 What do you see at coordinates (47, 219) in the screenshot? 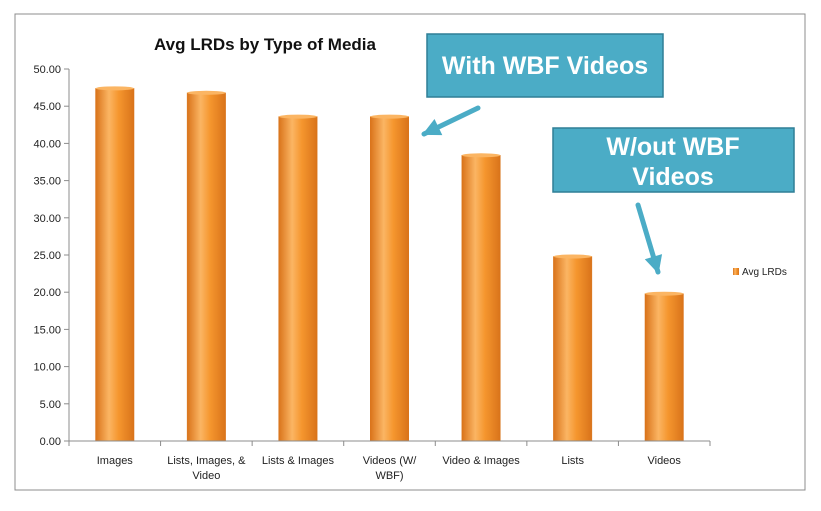
I see `y-tick-label: 30.00` at bounding box center [47, 219].